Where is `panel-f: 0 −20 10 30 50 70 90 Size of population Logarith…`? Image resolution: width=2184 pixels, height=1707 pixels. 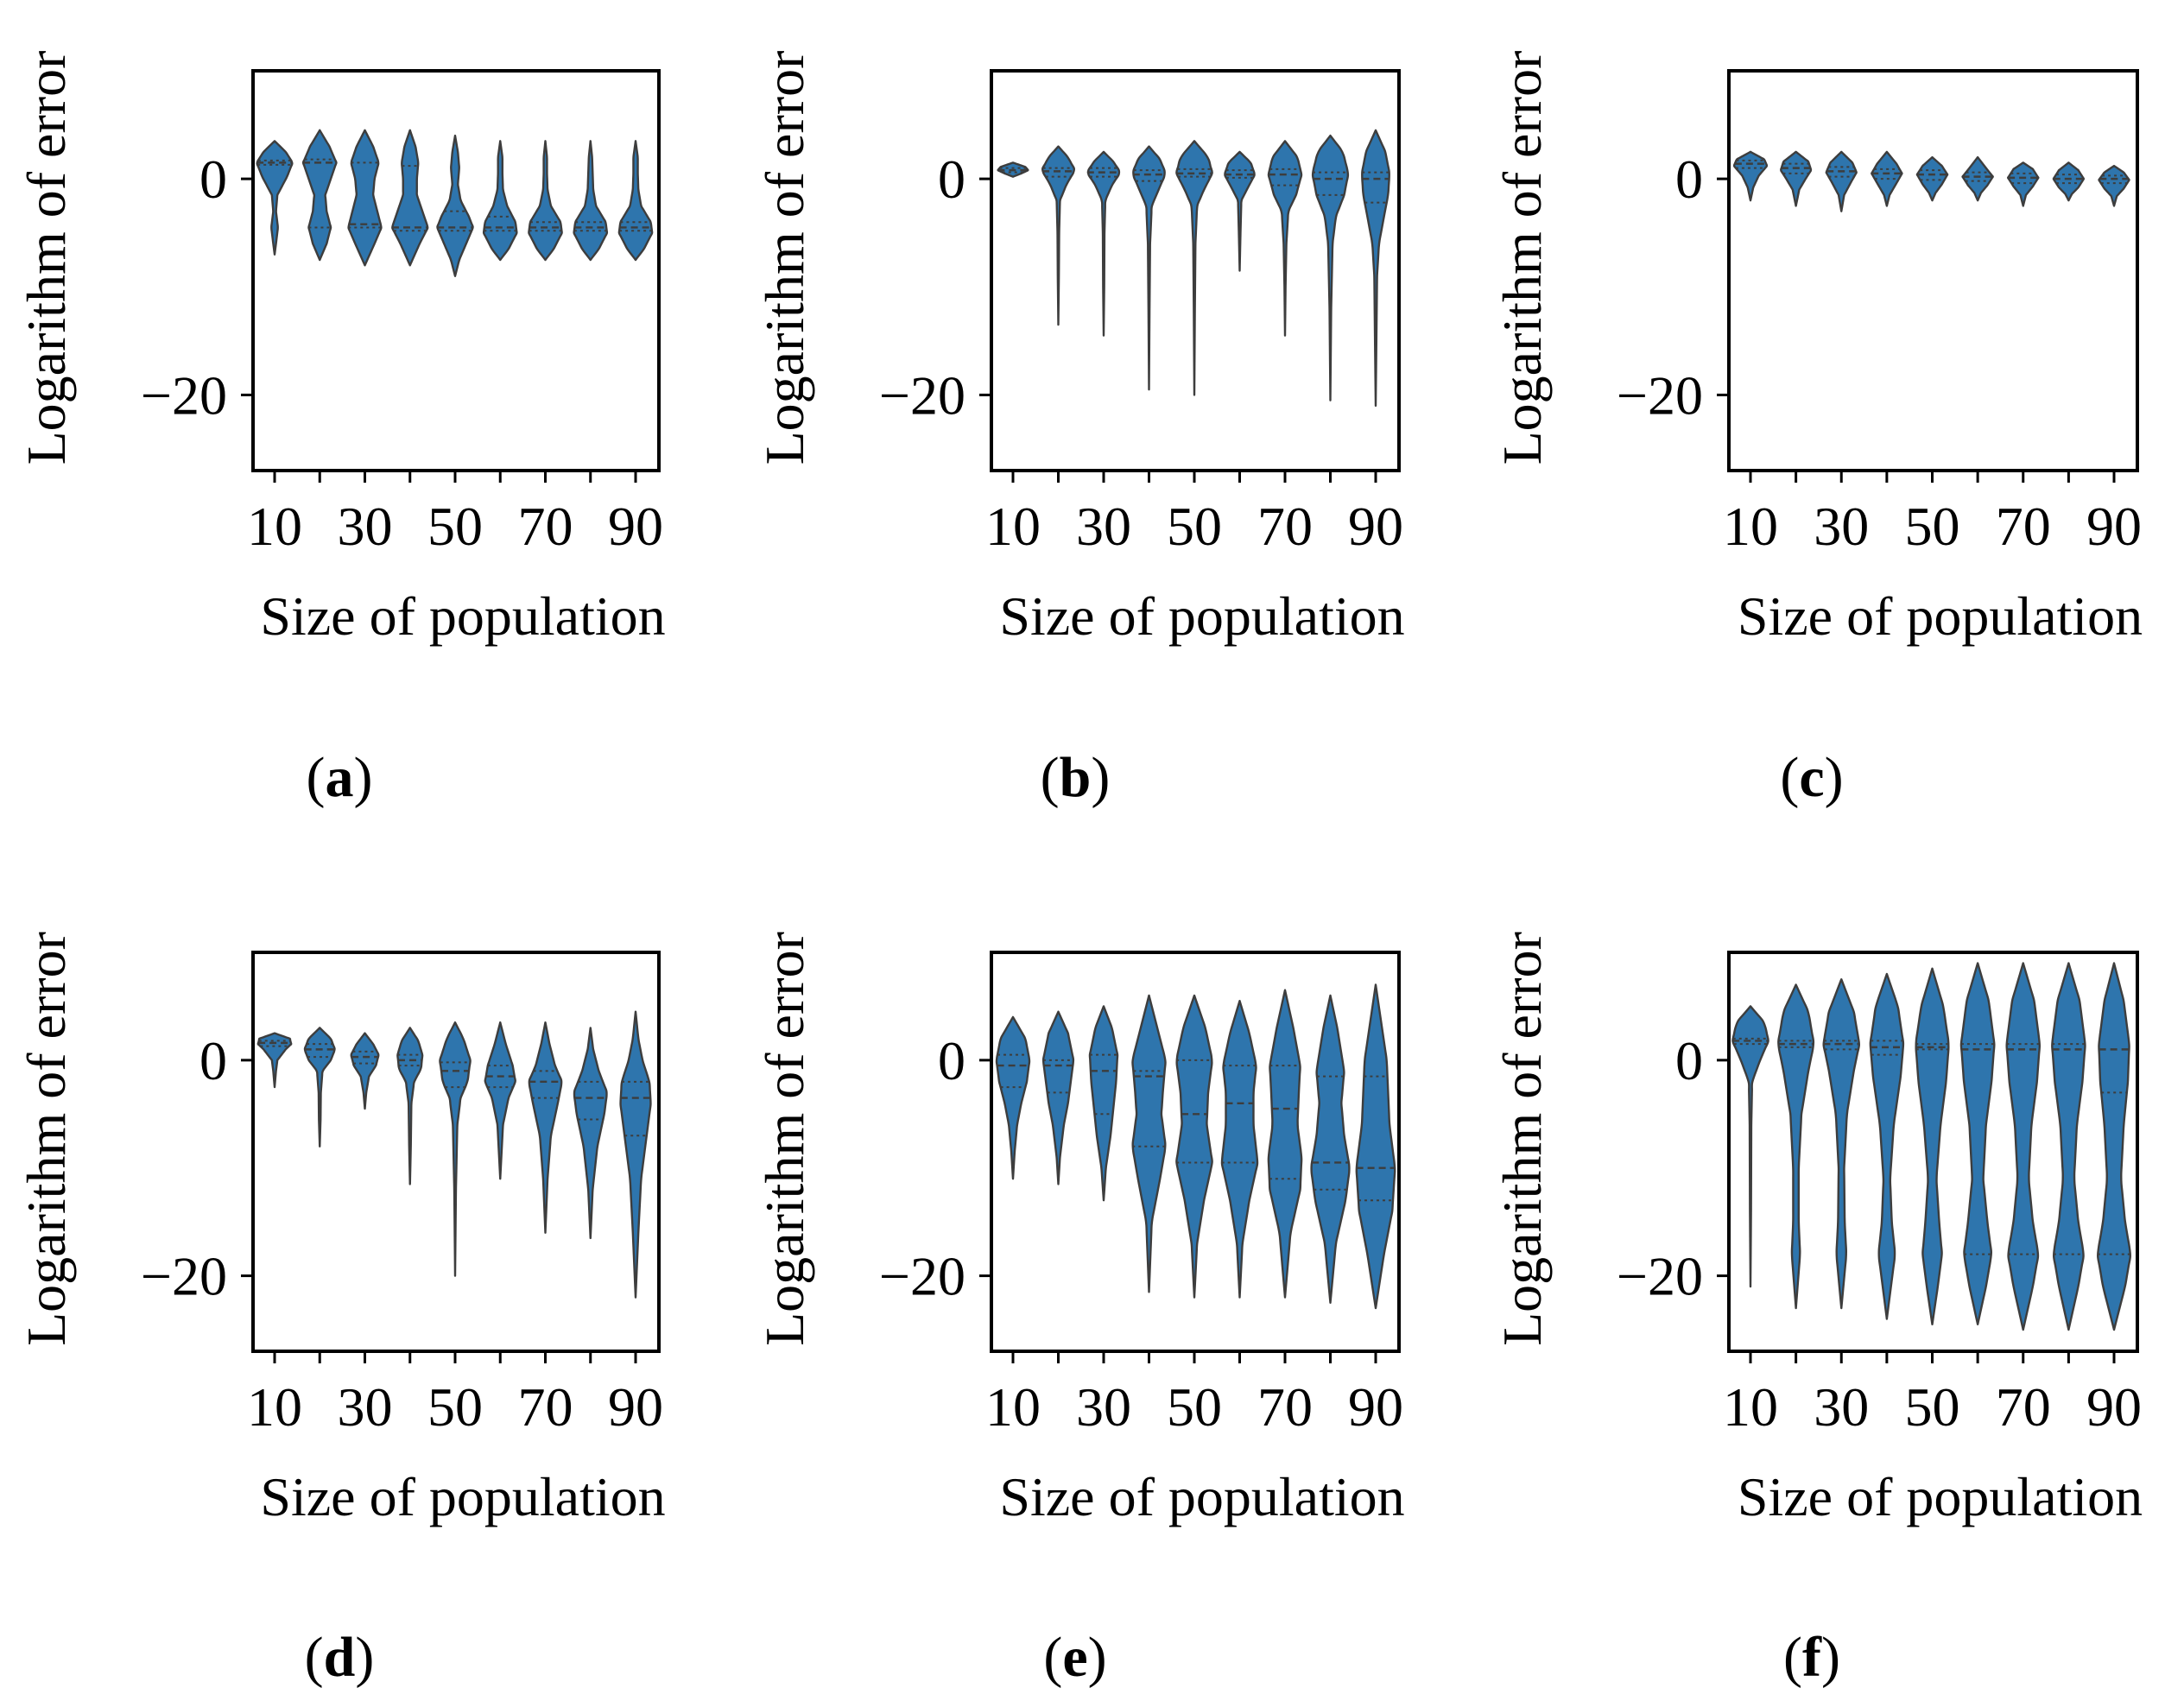 panel-f: 0 −20 10 30 50 70 90 Size of population Logarith… is located at coordinates (1817, 1311).